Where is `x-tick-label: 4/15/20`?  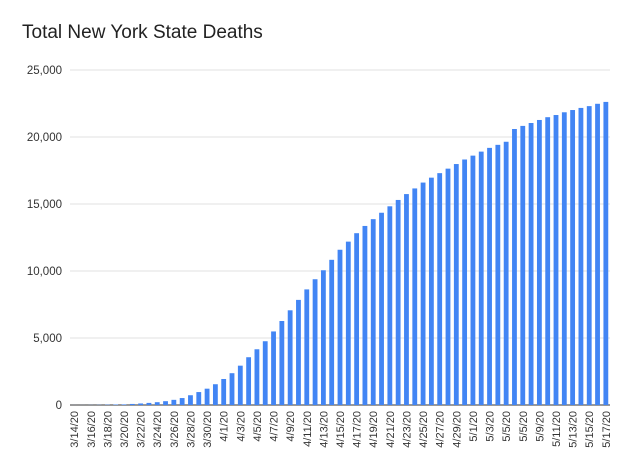 x-tick-label: 4/15/20 is located at coordinates (341, 429).